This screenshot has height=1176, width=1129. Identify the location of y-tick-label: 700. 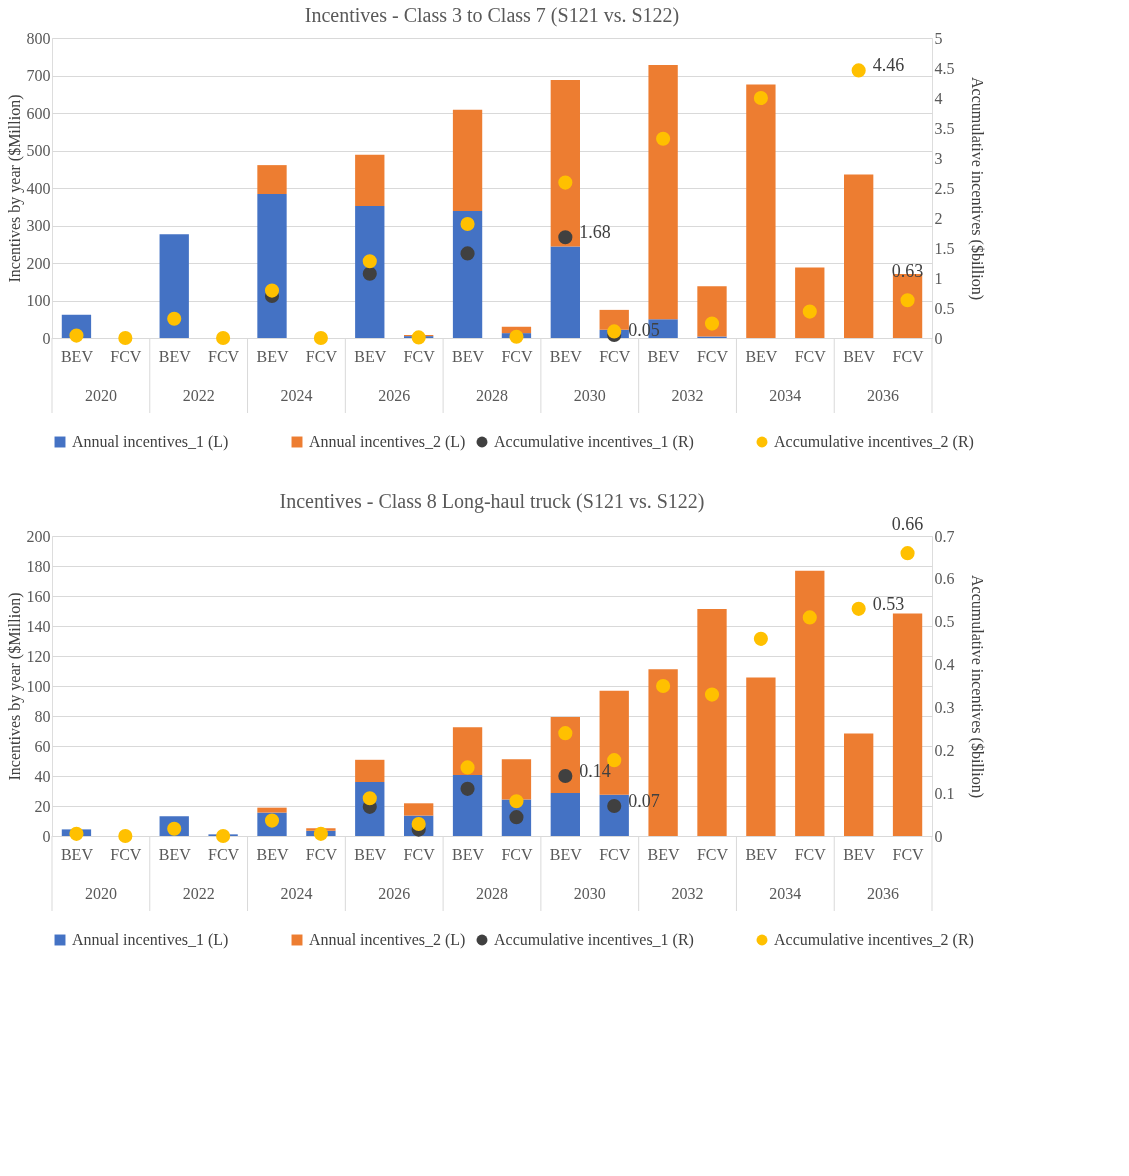
(38, 75).